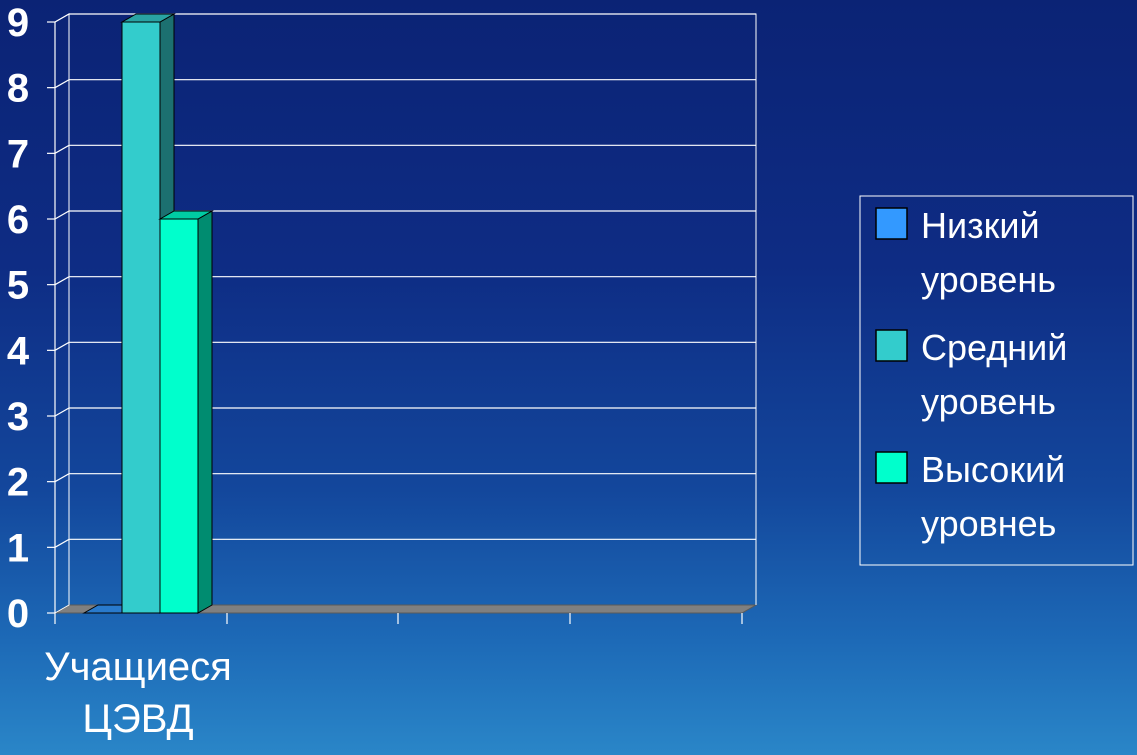 The width and height of the screenshot is (1137, 755). I want to click on y-tick-label: 9, so click(18, 23).